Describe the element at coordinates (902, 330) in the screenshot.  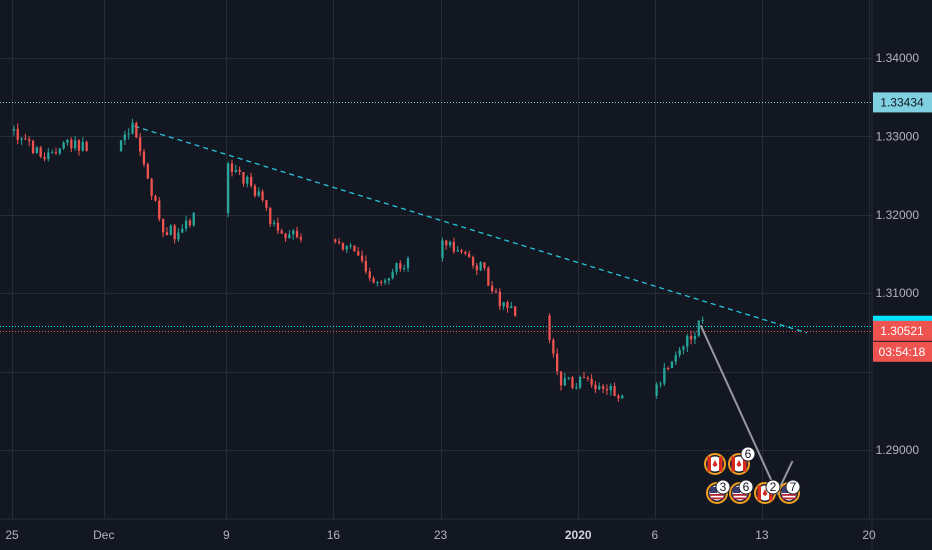
I see `price-level-label: 1.30521` at that location.